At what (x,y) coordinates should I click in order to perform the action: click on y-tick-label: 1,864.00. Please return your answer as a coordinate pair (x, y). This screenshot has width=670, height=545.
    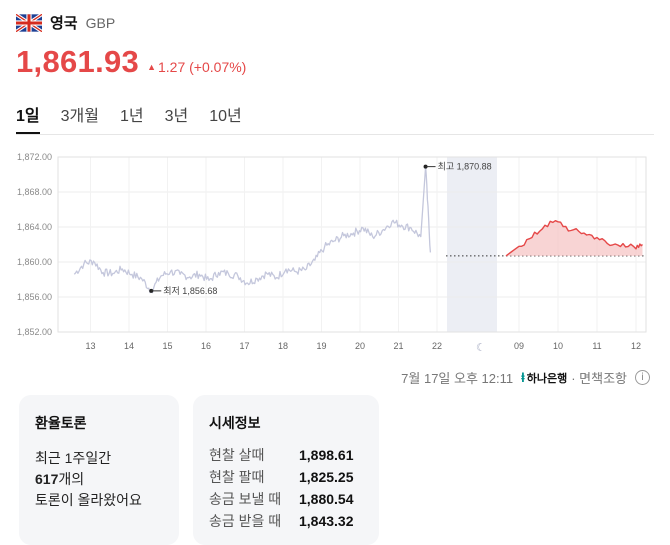
    Looking at the image, I should click on (34, 227).